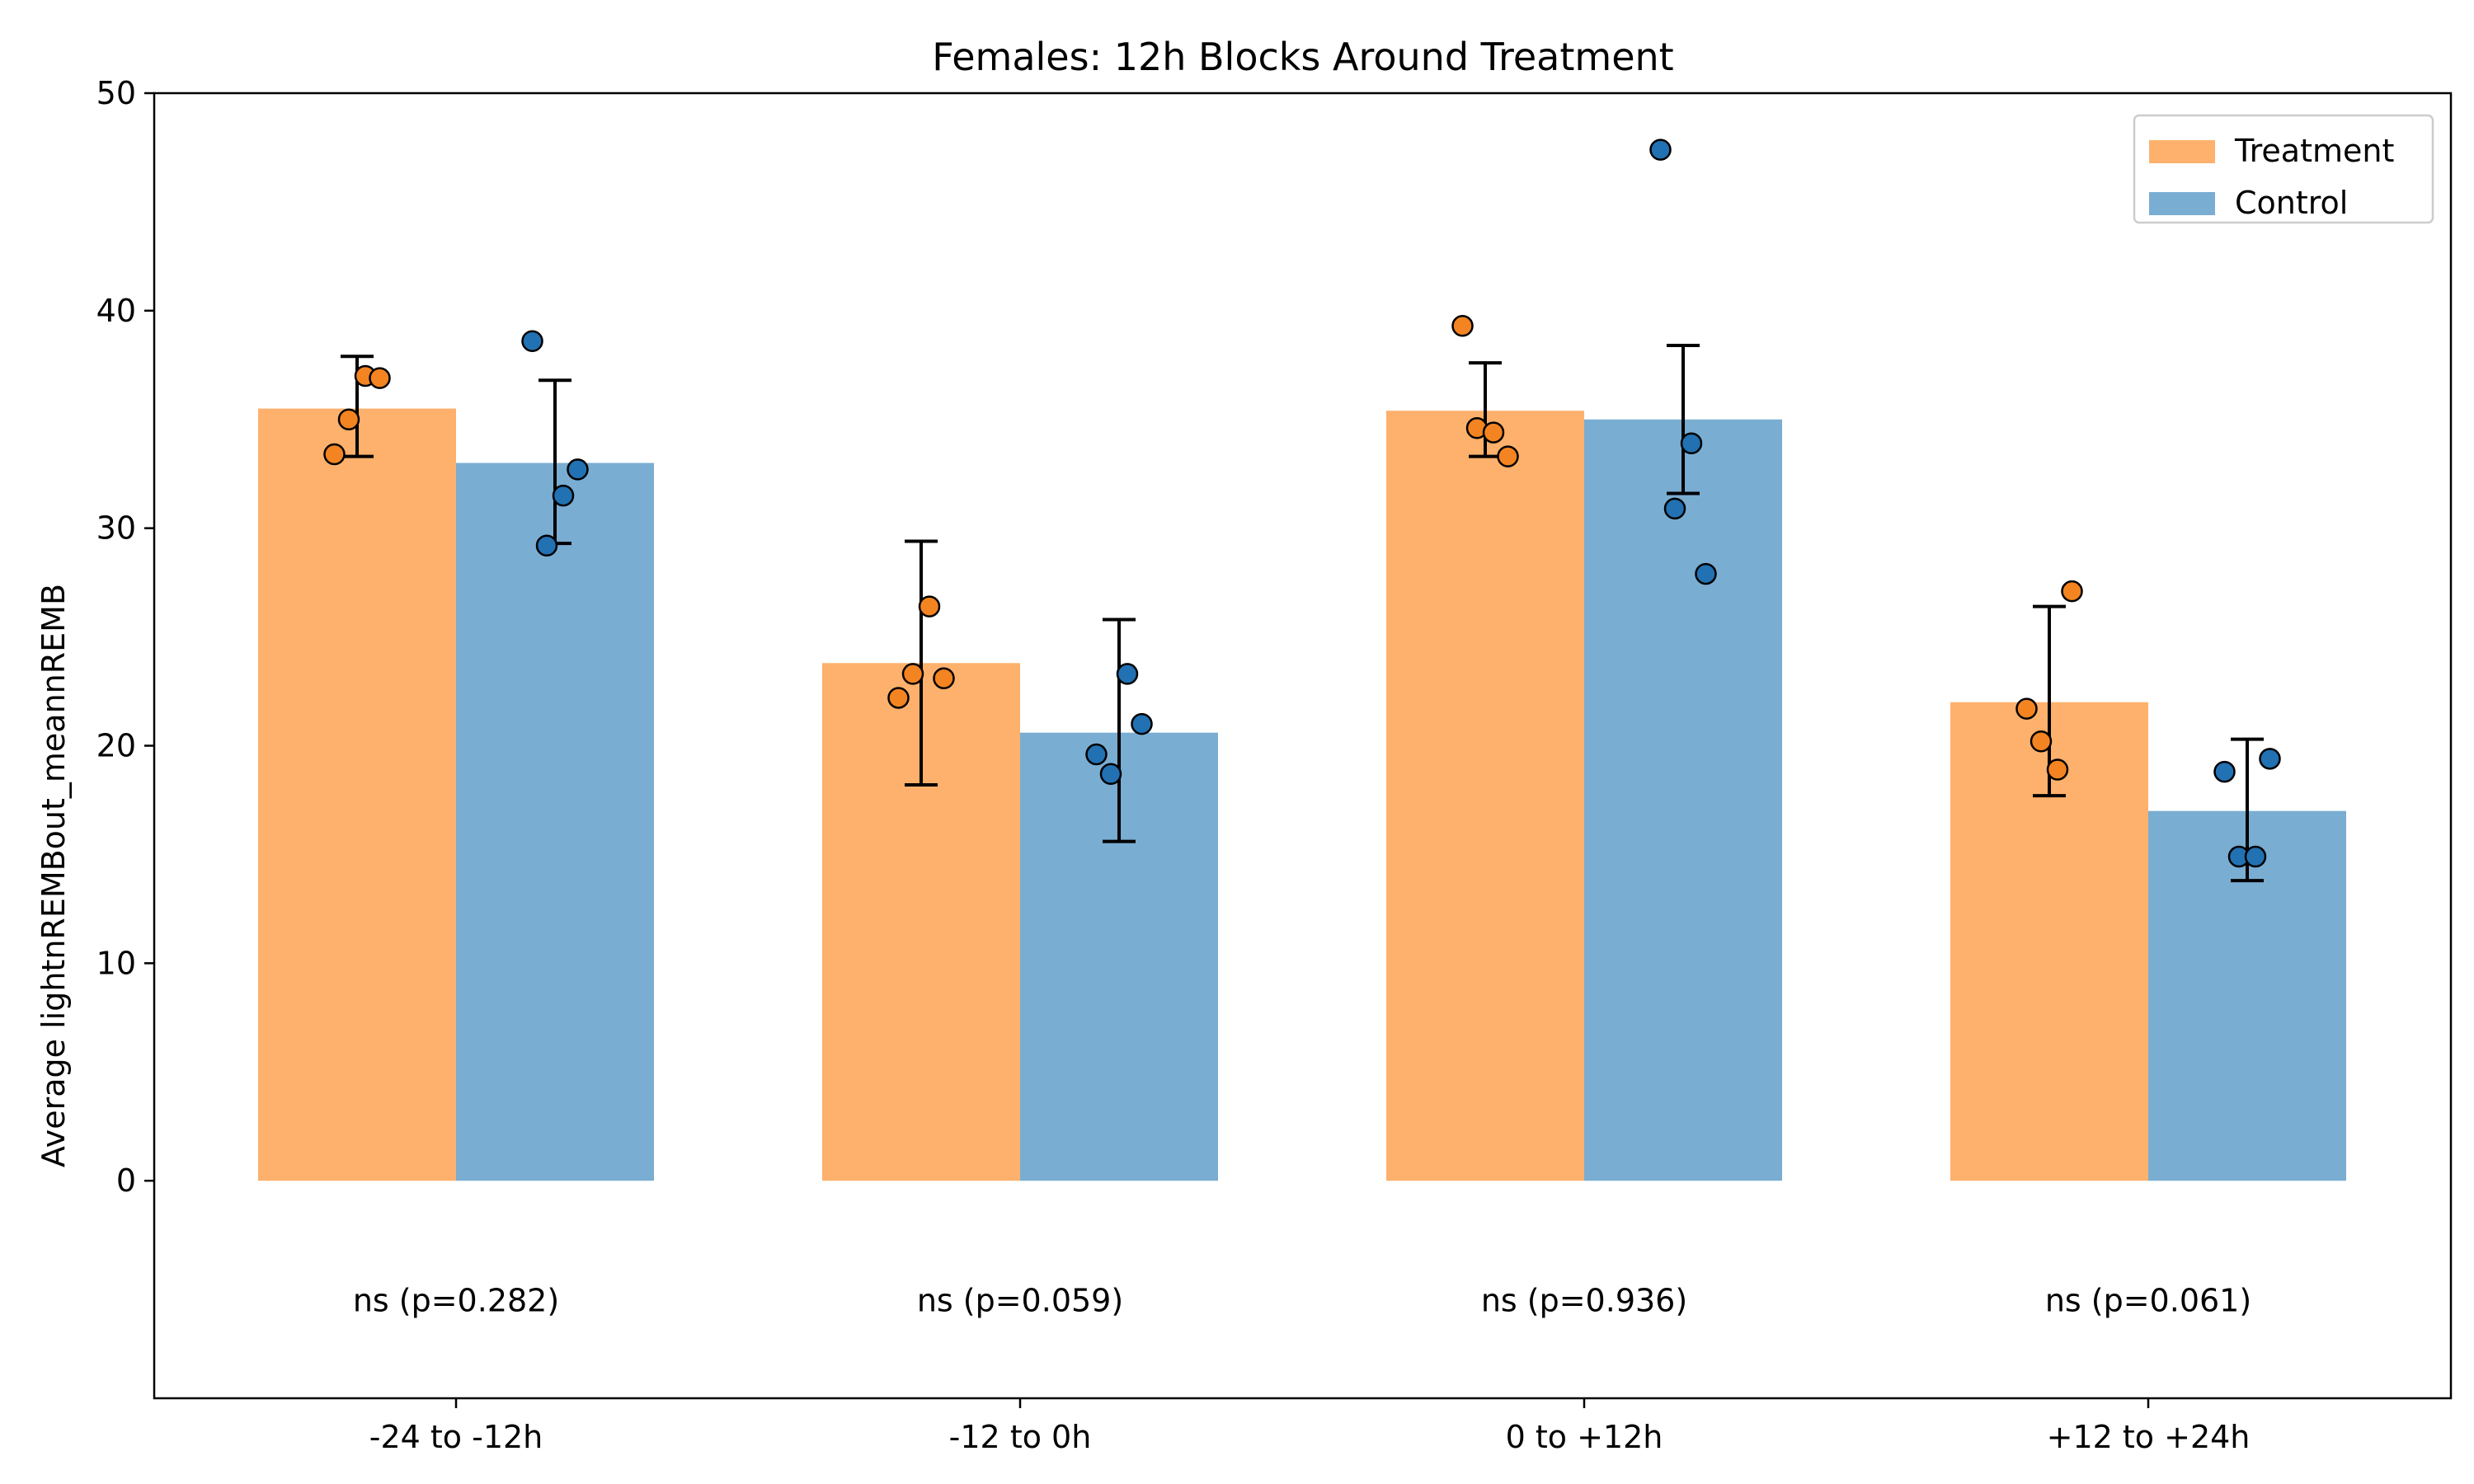  What do you see at coordinates (126, 1180) in the screenshot?
I see `y-tick-label: 0` at bounding box center [126, 1180].